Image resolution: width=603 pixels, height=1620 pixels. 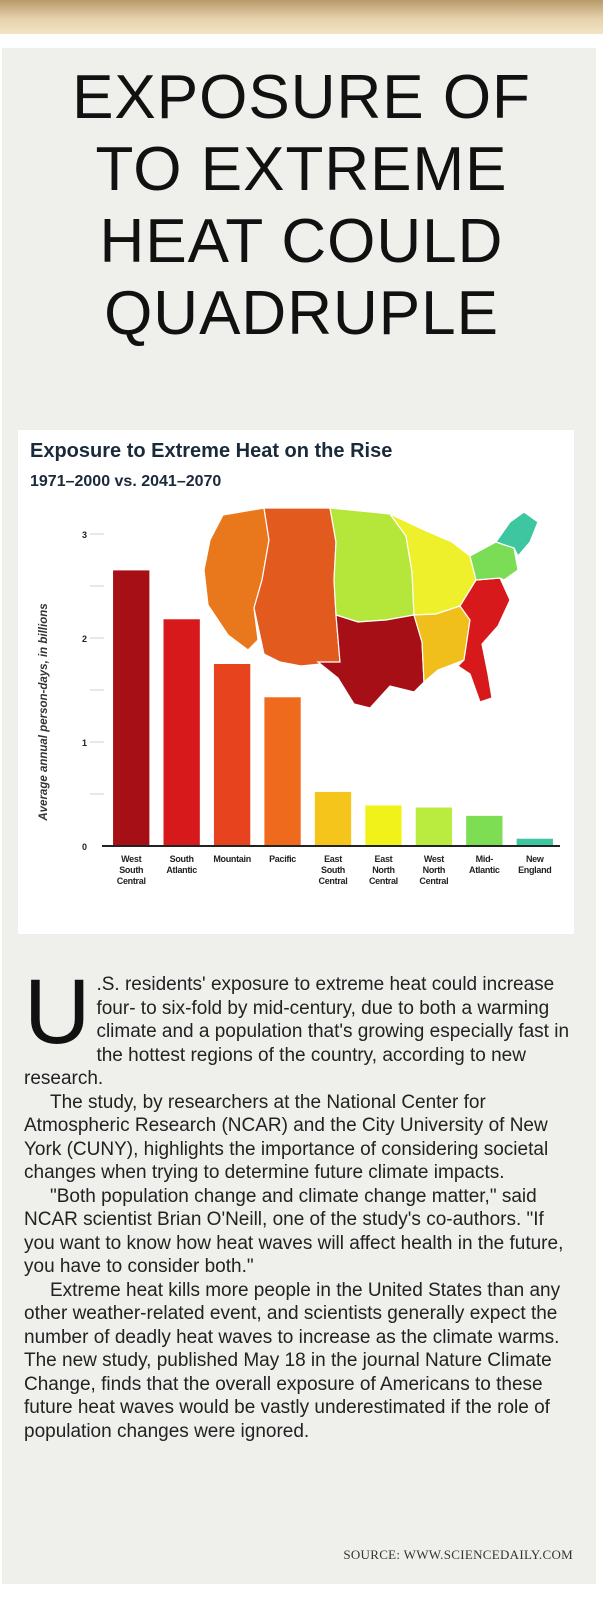 I want to click on y-tick-label: 1, so click(x=84, y=743).